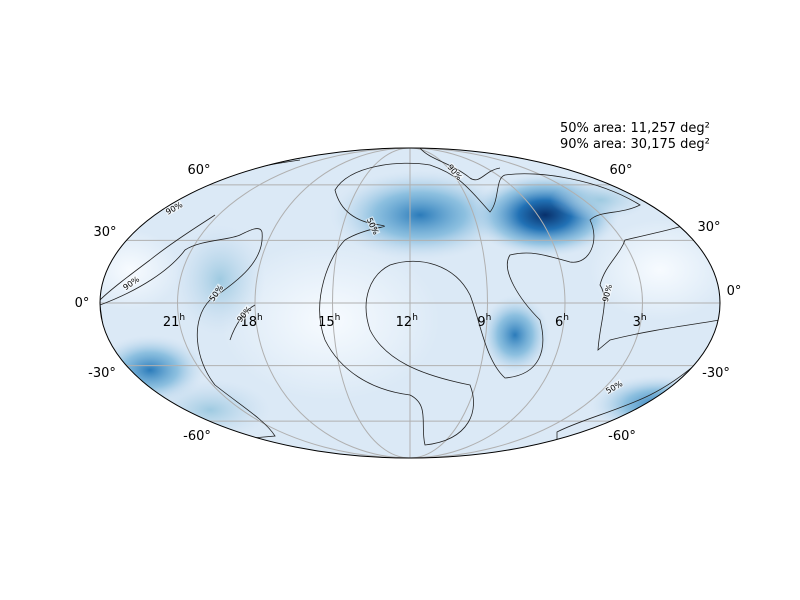 The width and height of the screenshot is (800, 600). I want to click on ra-hours: 6, so click(559, 322).